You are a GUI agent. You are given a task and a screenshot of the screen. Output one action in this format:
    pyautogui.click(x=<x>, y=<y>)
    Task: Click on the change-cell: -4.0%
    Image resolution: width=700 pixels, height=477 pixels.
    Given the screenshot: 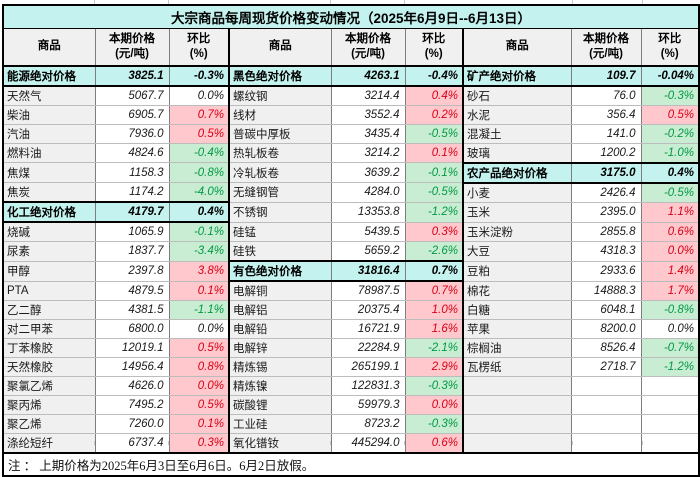 What is the action you would take?
    pyautogui.click(x=199, y=192)
    